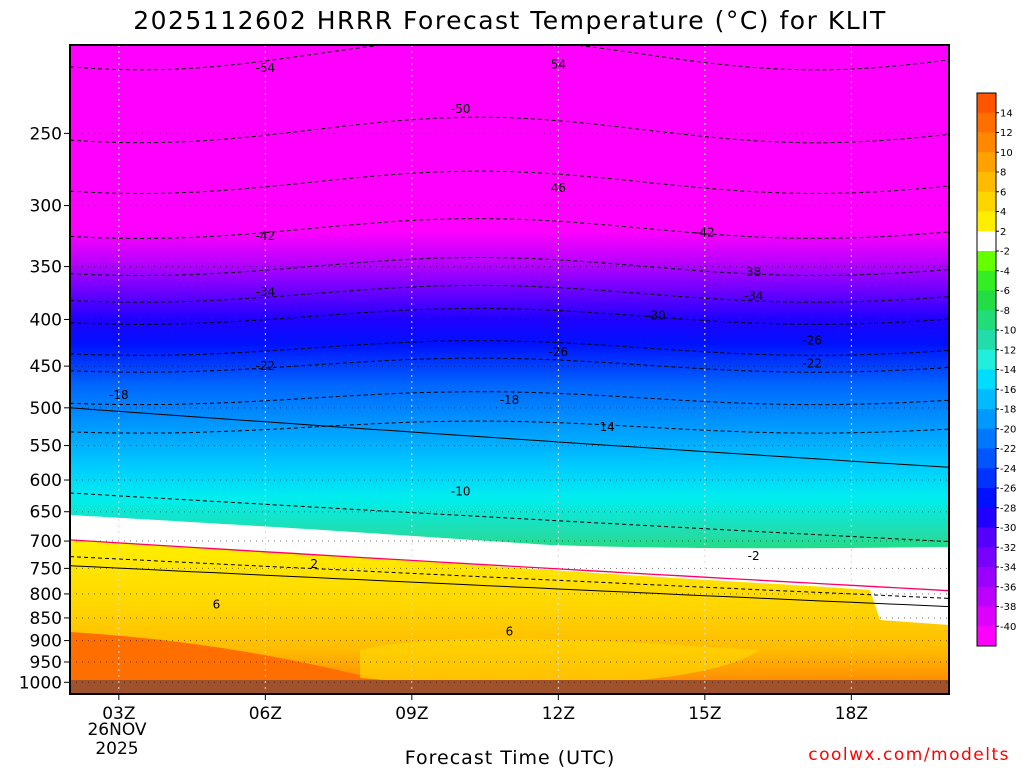  What do you see at coordinates (1005, 291) in the screenshot?
I see `colorbar-label: -6` at bounding box center [1005, 291].